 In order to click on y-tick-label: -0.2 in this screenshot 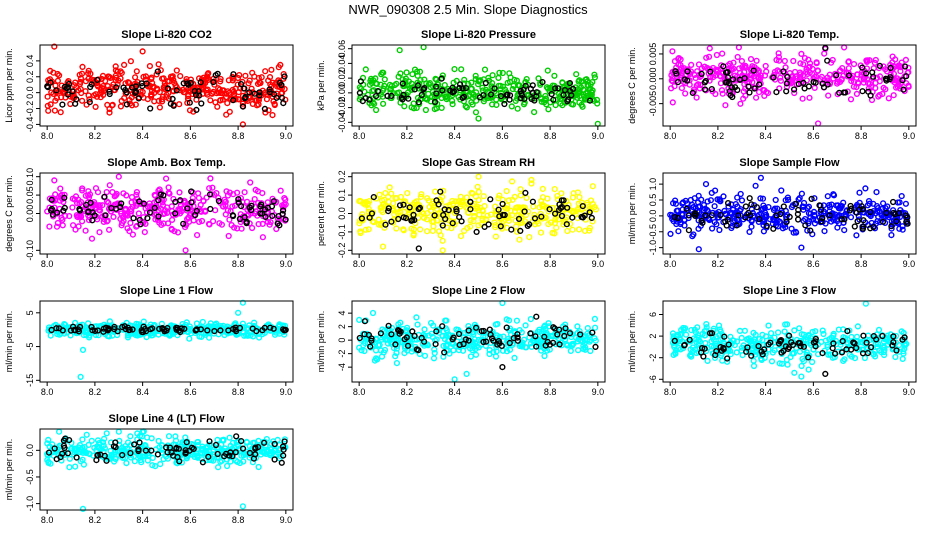, I will do `click(30, 109)`.